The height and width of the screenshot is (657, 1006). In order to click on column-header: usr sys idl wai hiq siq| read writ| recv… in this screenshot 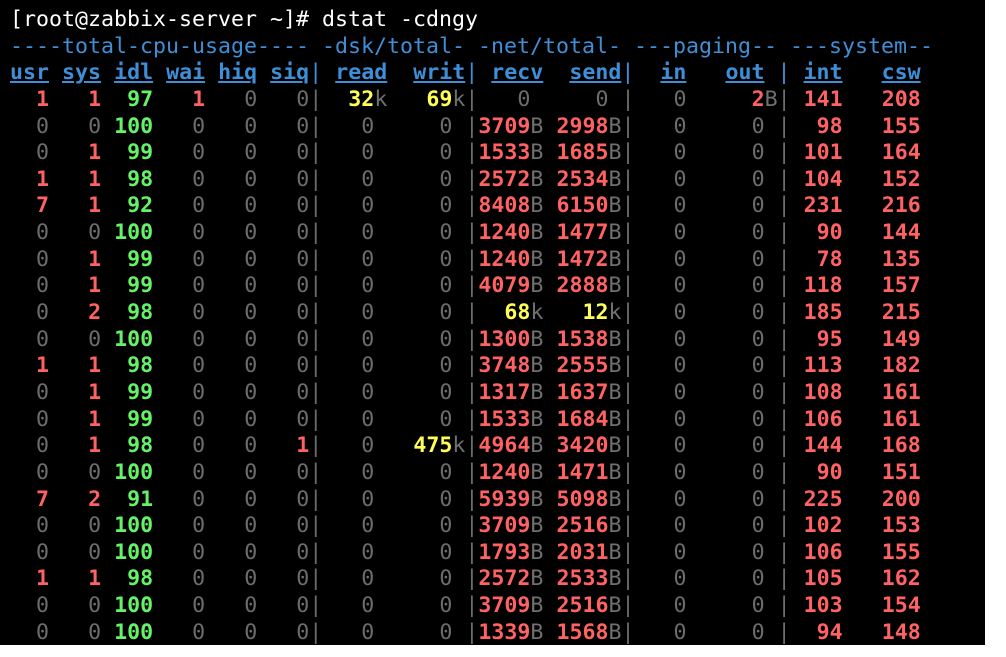, I will do `click(497, 73)`.